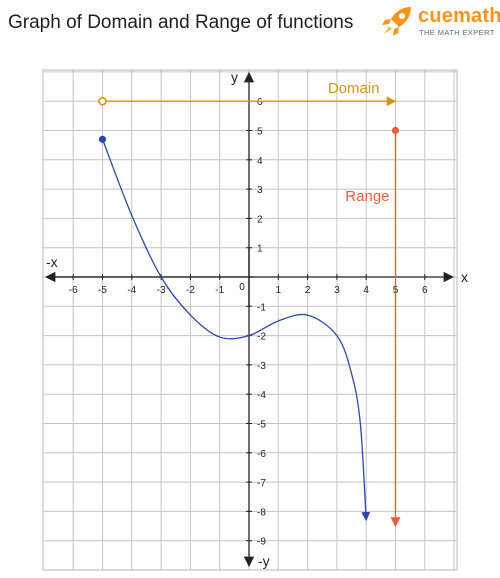 This screenshot has height=578, width=500. Describe the element at coordinates (102, 101) in the screenshot. I see `domain-start-point` at that location.